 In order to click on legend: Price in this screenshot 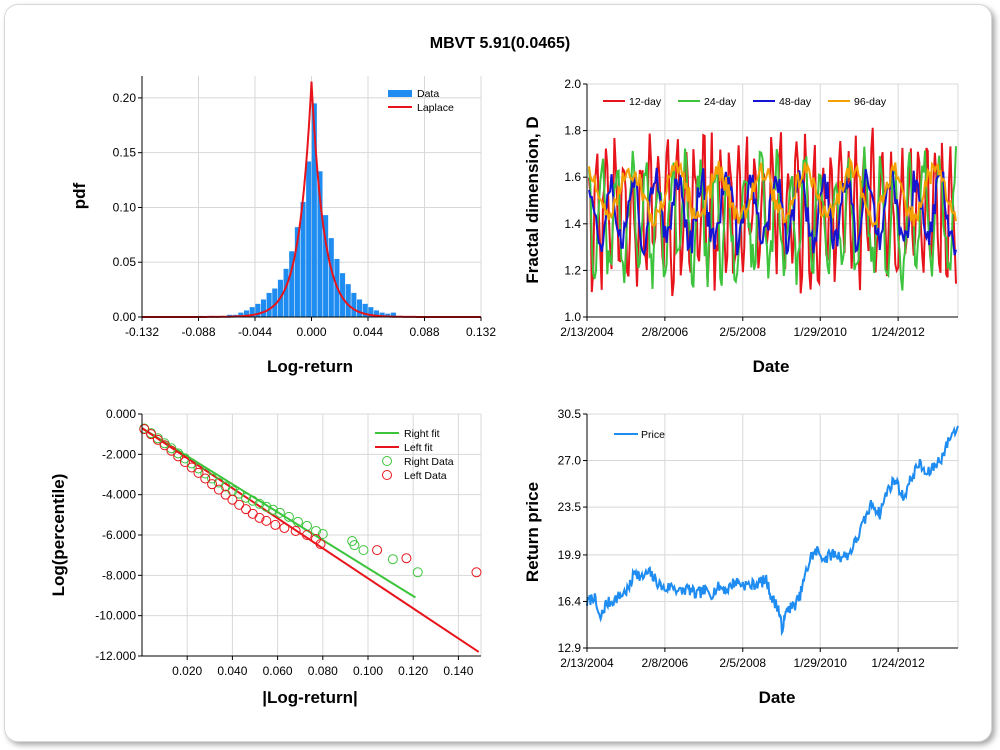, I will do `click(639, 435)`.